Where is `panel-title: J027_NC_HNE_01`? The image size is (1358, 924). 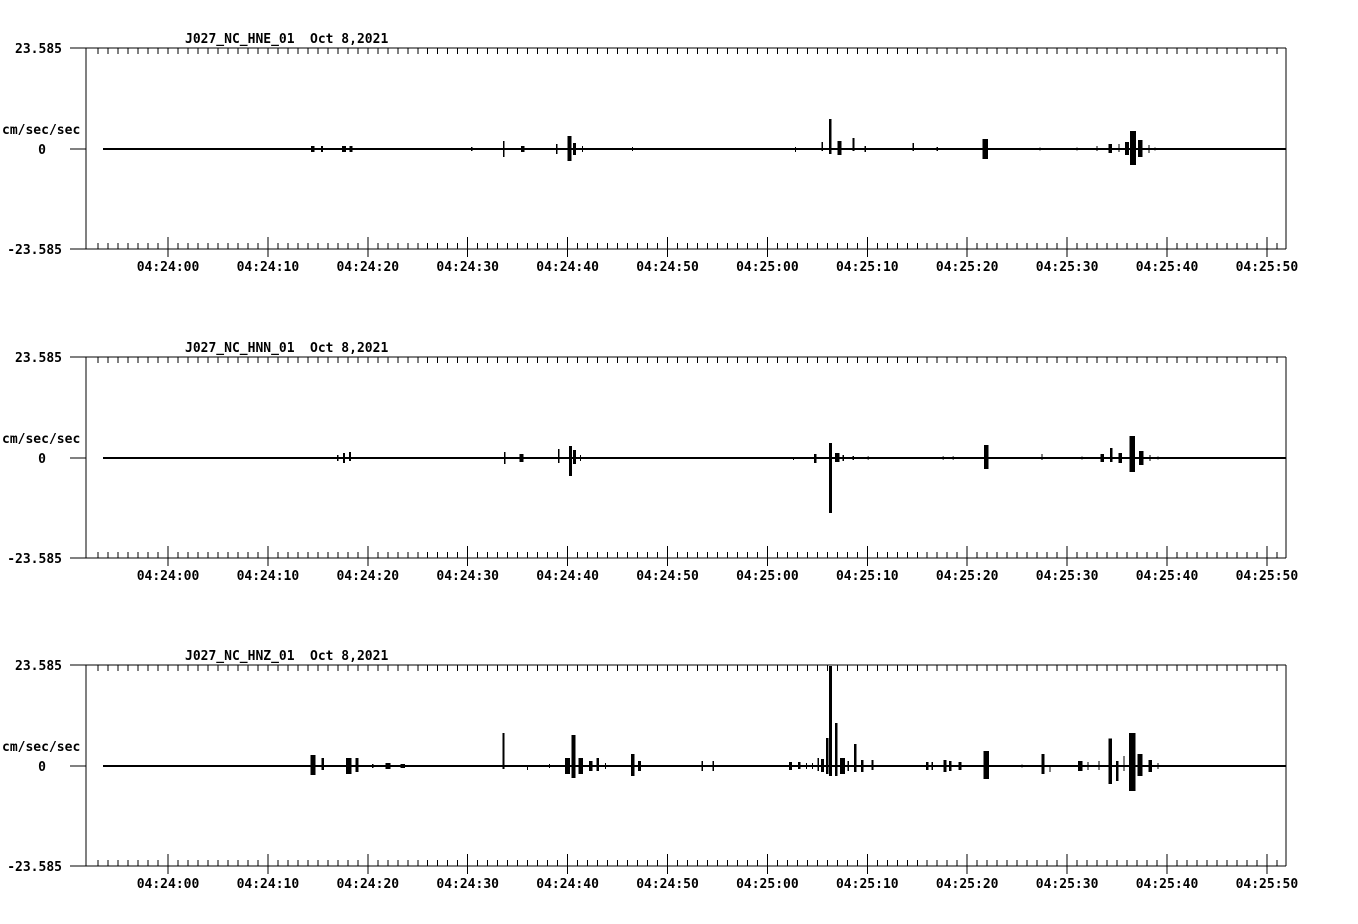
panel-title: J027_NC_HNE_01 is located at coordinates (240, 39).